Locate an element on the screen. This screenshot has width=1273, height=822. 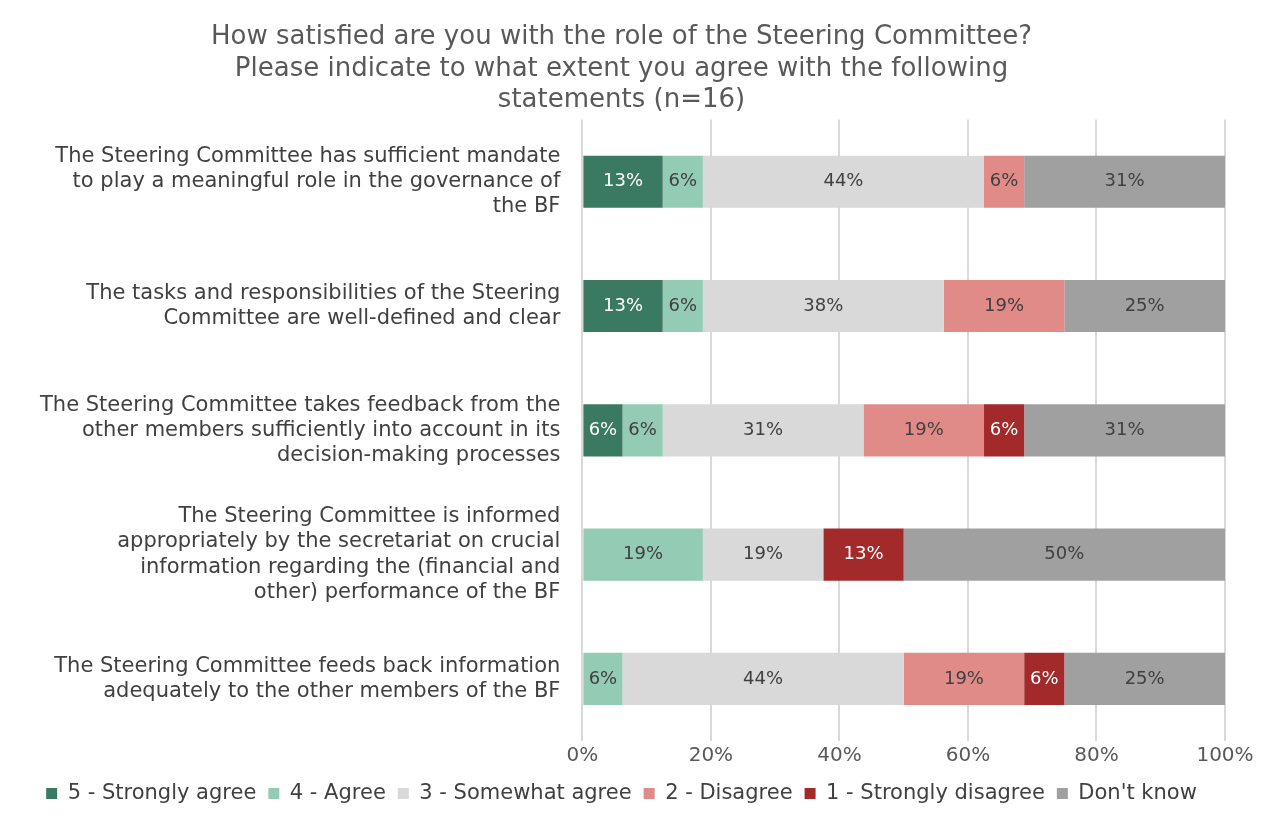
legend-label: 4 - Agree is located at coordinates (337, 791).